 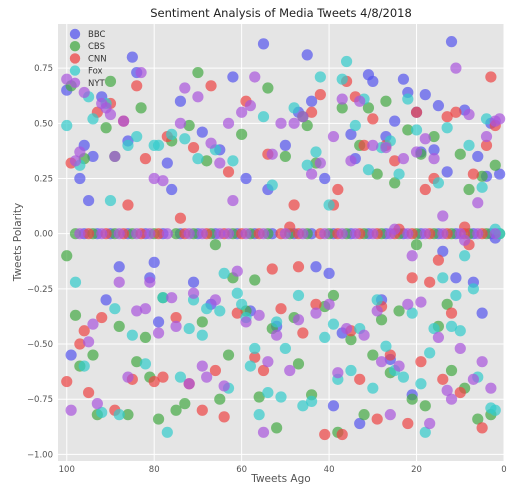 I want to click on y-tick-label: 0.50, so click(x=43, y=124).